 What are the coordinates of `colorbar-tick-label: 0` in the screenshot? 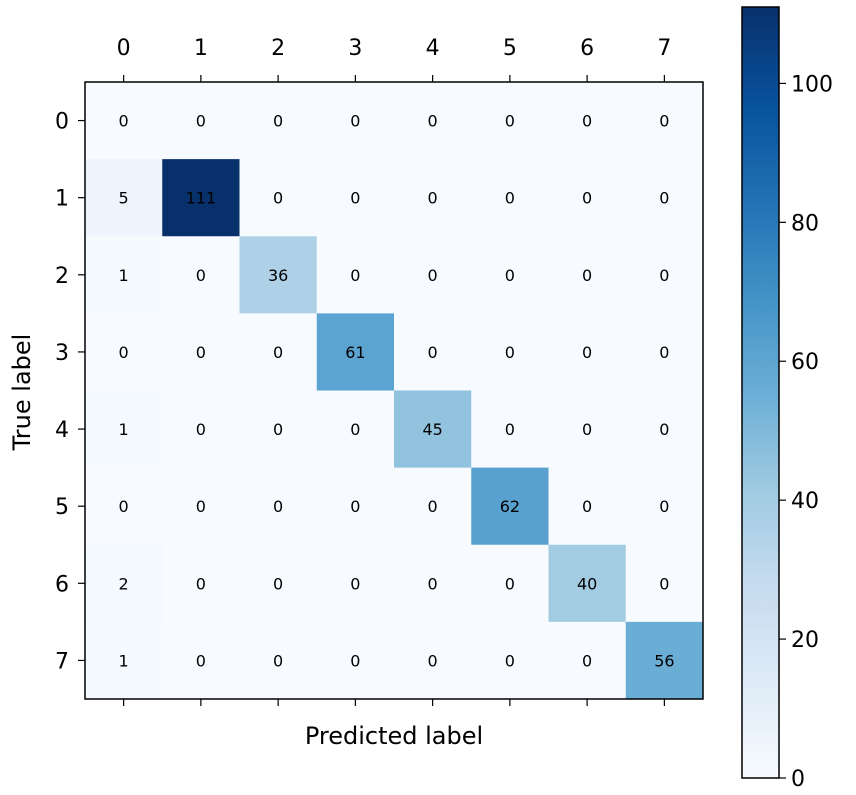 It's located at (798, 779).